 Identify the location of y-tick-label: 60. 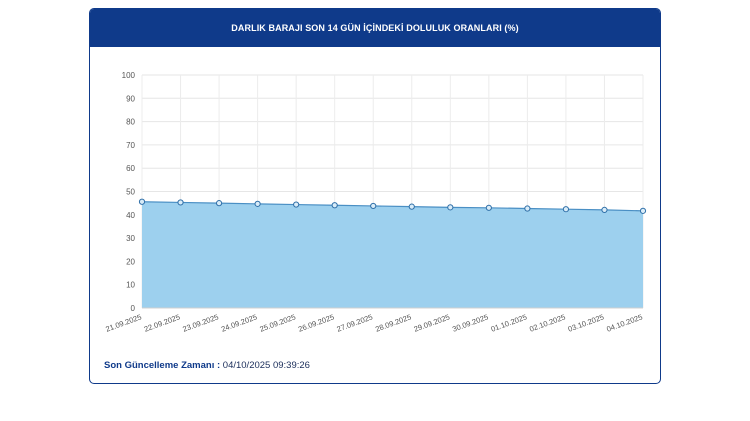
(130, 168).